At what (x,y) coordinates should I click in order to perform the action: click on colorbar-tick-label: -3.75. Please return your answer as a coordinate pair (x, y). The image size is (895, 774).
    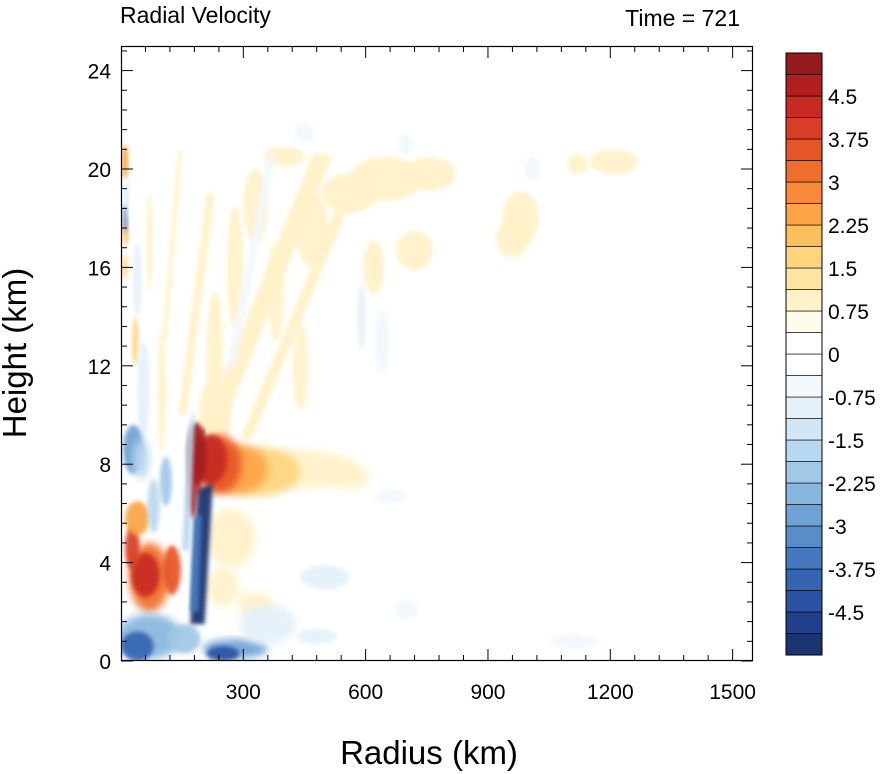
    Looking at the image, I should click on (852, 570).